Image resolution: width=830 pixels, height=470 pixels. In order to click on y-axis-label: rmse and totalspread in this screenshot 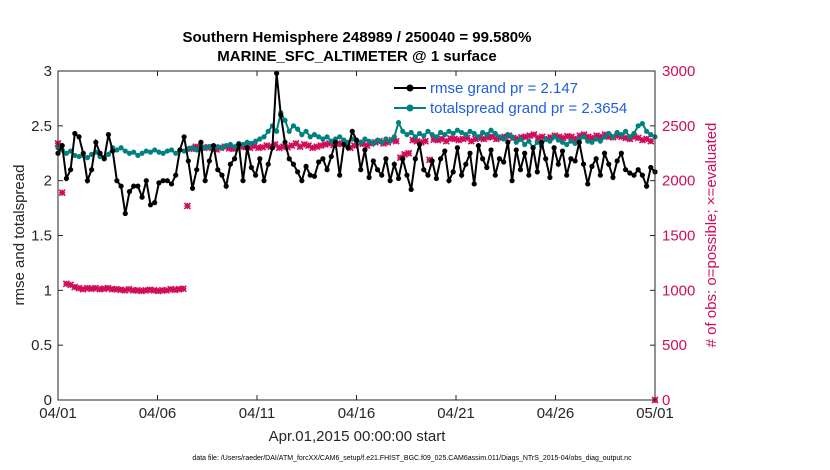, I will do `click(19, 235)`.